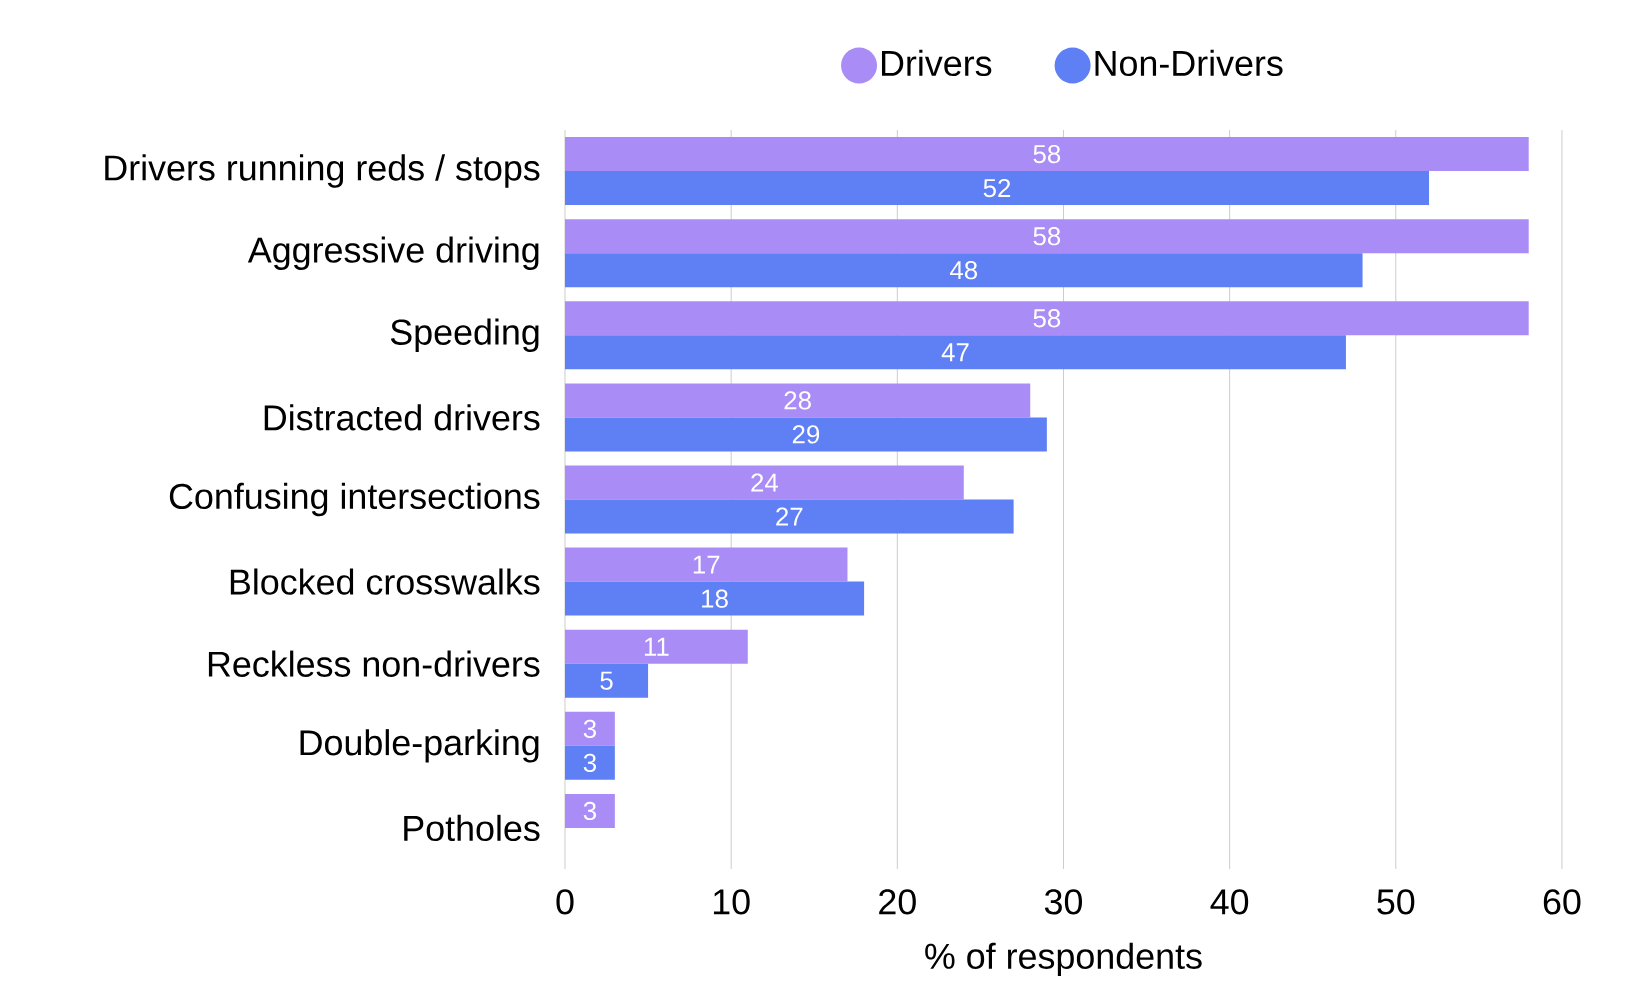 The height and width of the screenshot is (1007, 1625). What do you see at coordinates (374, 663) in the screenshot?
I see `y-tick-label: Reckless non-drivers` at bounding box center [374, 663].